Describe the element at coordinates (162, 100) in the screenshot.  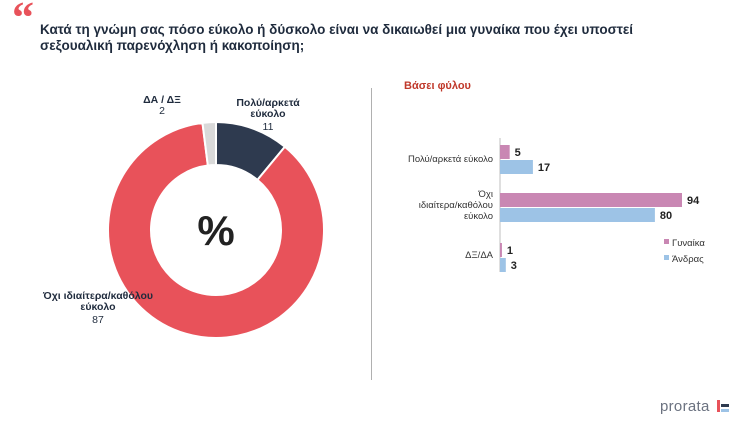
I see `slice-label-dk: ΔΑ / ΔΞ` at that location.